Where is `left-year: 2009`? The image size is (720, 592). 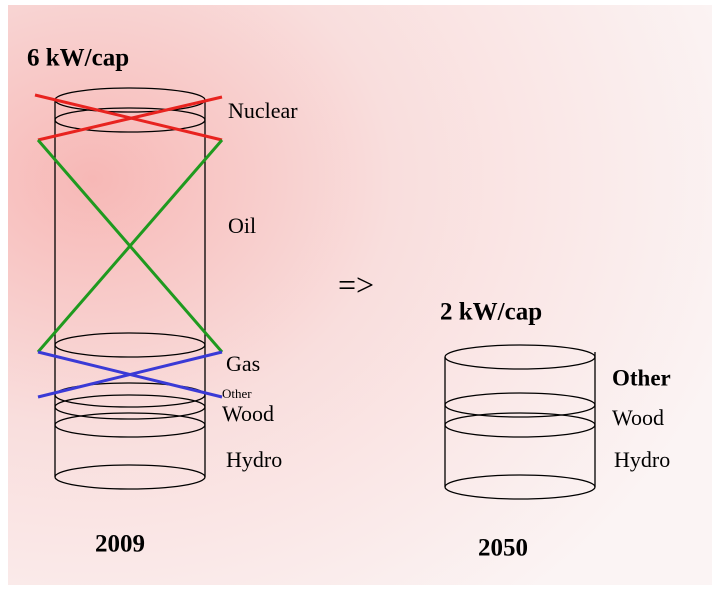
left-year: 2009 is located at coordinates (120, 544).